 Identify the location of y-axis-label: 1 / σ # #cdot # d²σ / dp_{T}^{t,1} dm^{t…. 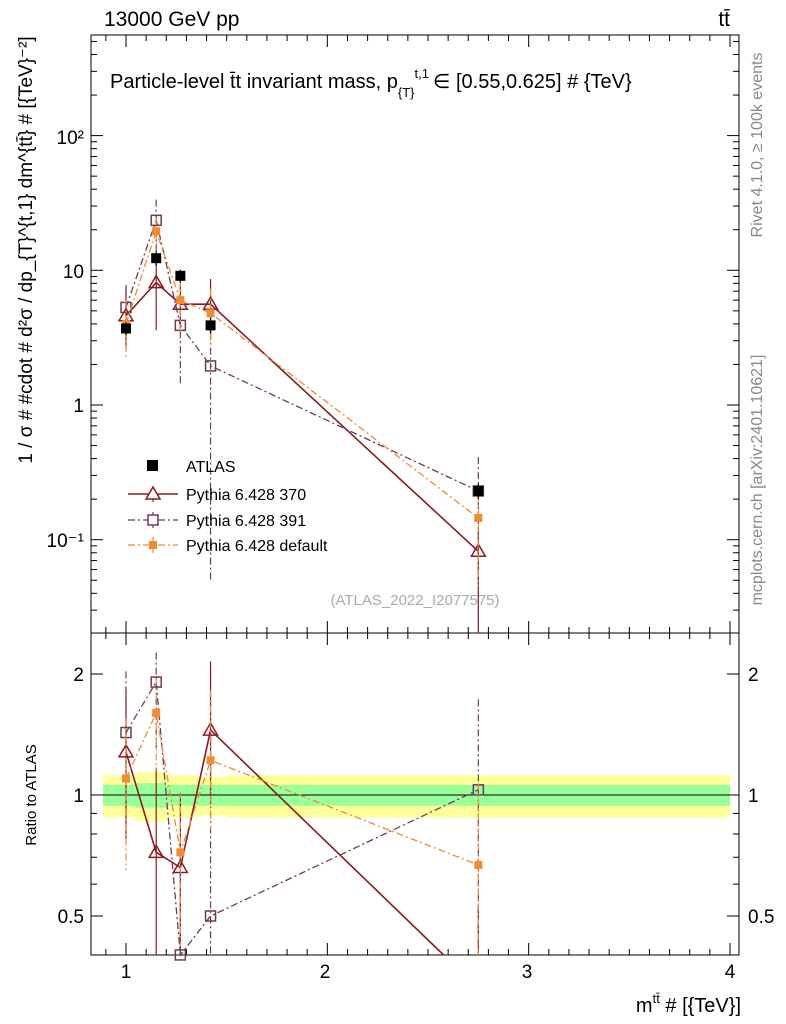
(26, 249).